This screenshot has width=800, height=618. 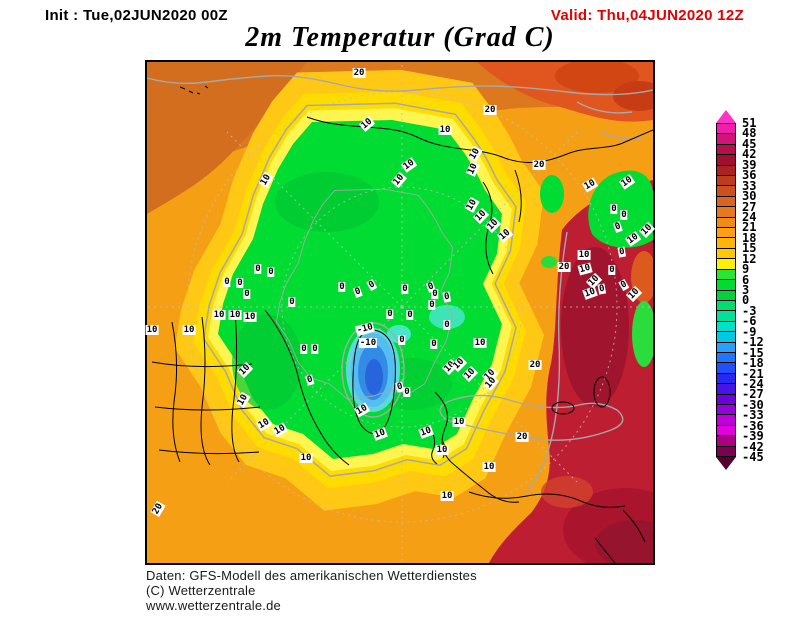 I want to click on colorbar-tick-label: 30, so click(x=749, y=196).